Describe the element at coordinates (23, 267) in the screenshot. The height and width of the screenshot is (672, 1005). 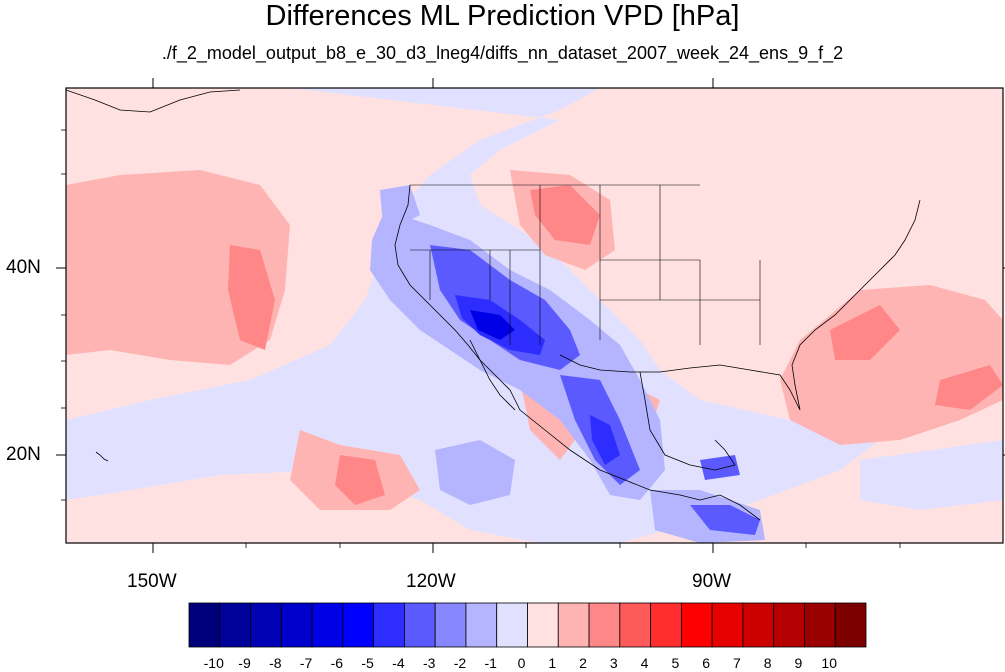
I see `lat-tick-40n: 40N` at that location.